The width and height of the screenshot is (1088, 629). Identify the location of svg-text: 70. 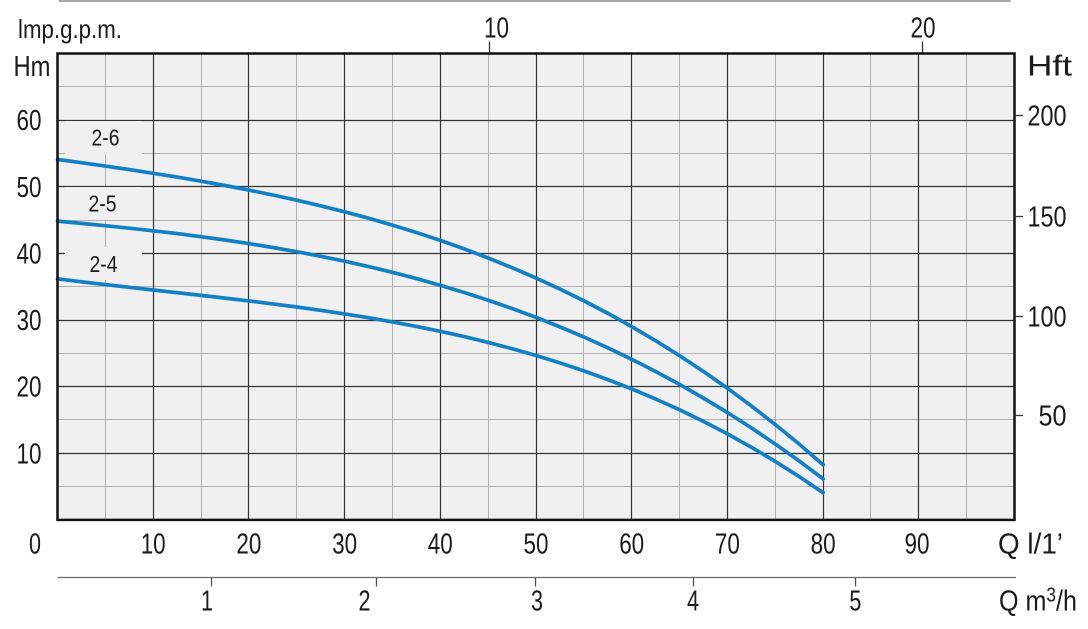
(727, 545).